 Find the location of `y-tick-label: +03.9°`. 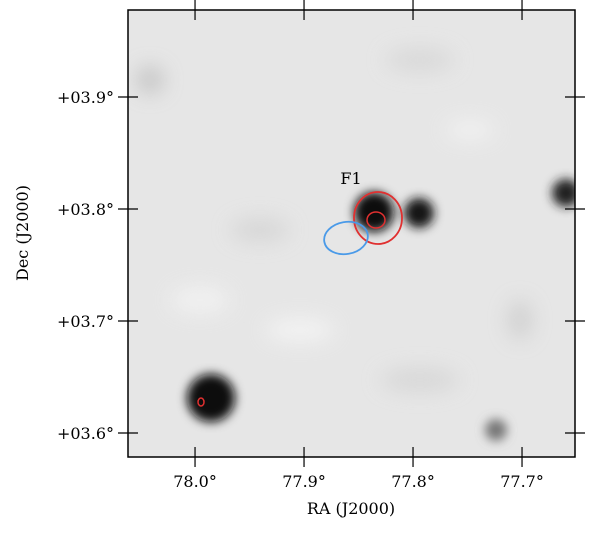

y-tick-label: +03.9° is located at coordinates (85, 97).